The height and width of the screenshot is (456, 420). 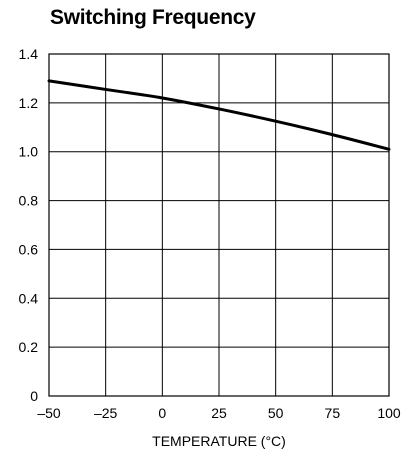 What do you see at coordinates (276, 413) in the screenshot?
I see `x-tick-label: 50` at bounding box center [276, 413].